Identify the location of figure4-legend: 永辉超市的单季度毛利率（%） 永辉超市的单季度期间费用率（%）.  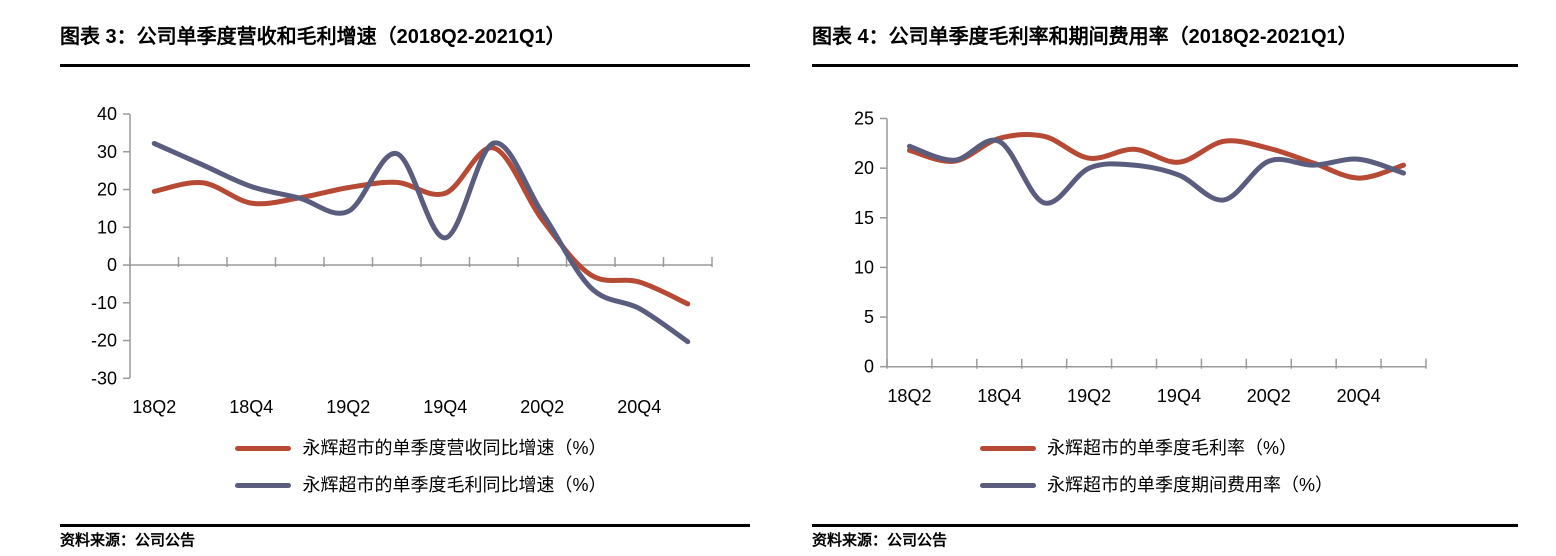
(1156, 466).